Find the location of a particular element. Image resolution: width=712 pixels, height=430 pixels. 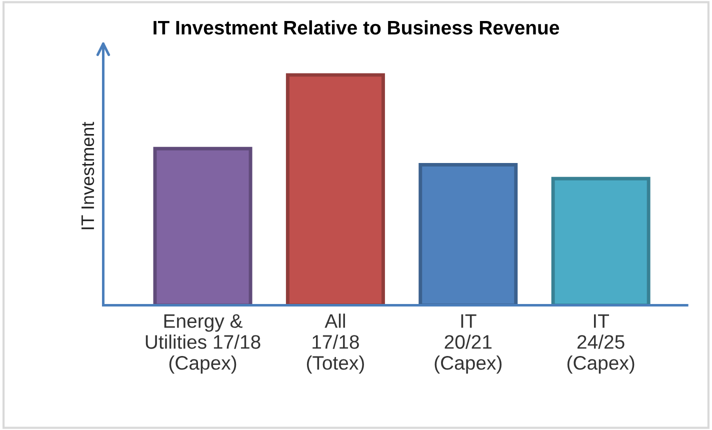

x-tick-label: IT 24/25 (Capex) is located at coordinates (600, 344).